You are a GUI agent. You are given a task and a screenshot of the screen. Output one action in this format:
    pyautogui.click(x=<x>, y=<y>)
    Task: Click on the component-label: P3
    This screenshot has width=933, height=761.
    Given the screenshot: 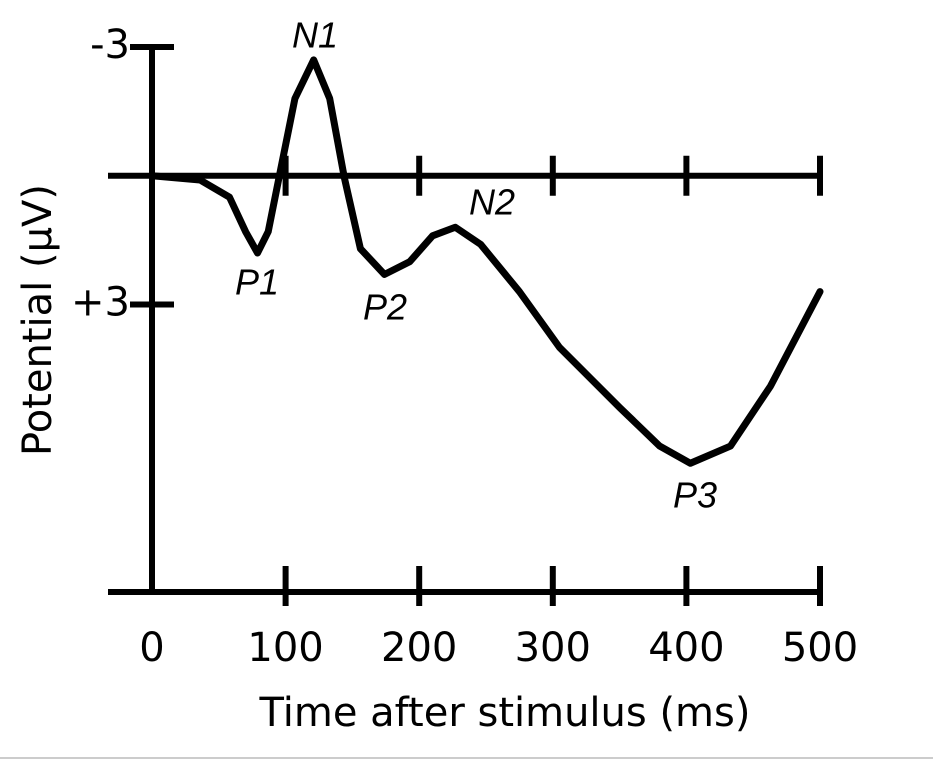 What is the action you would take?
    pyautogui.click(x=695, y=495)
    